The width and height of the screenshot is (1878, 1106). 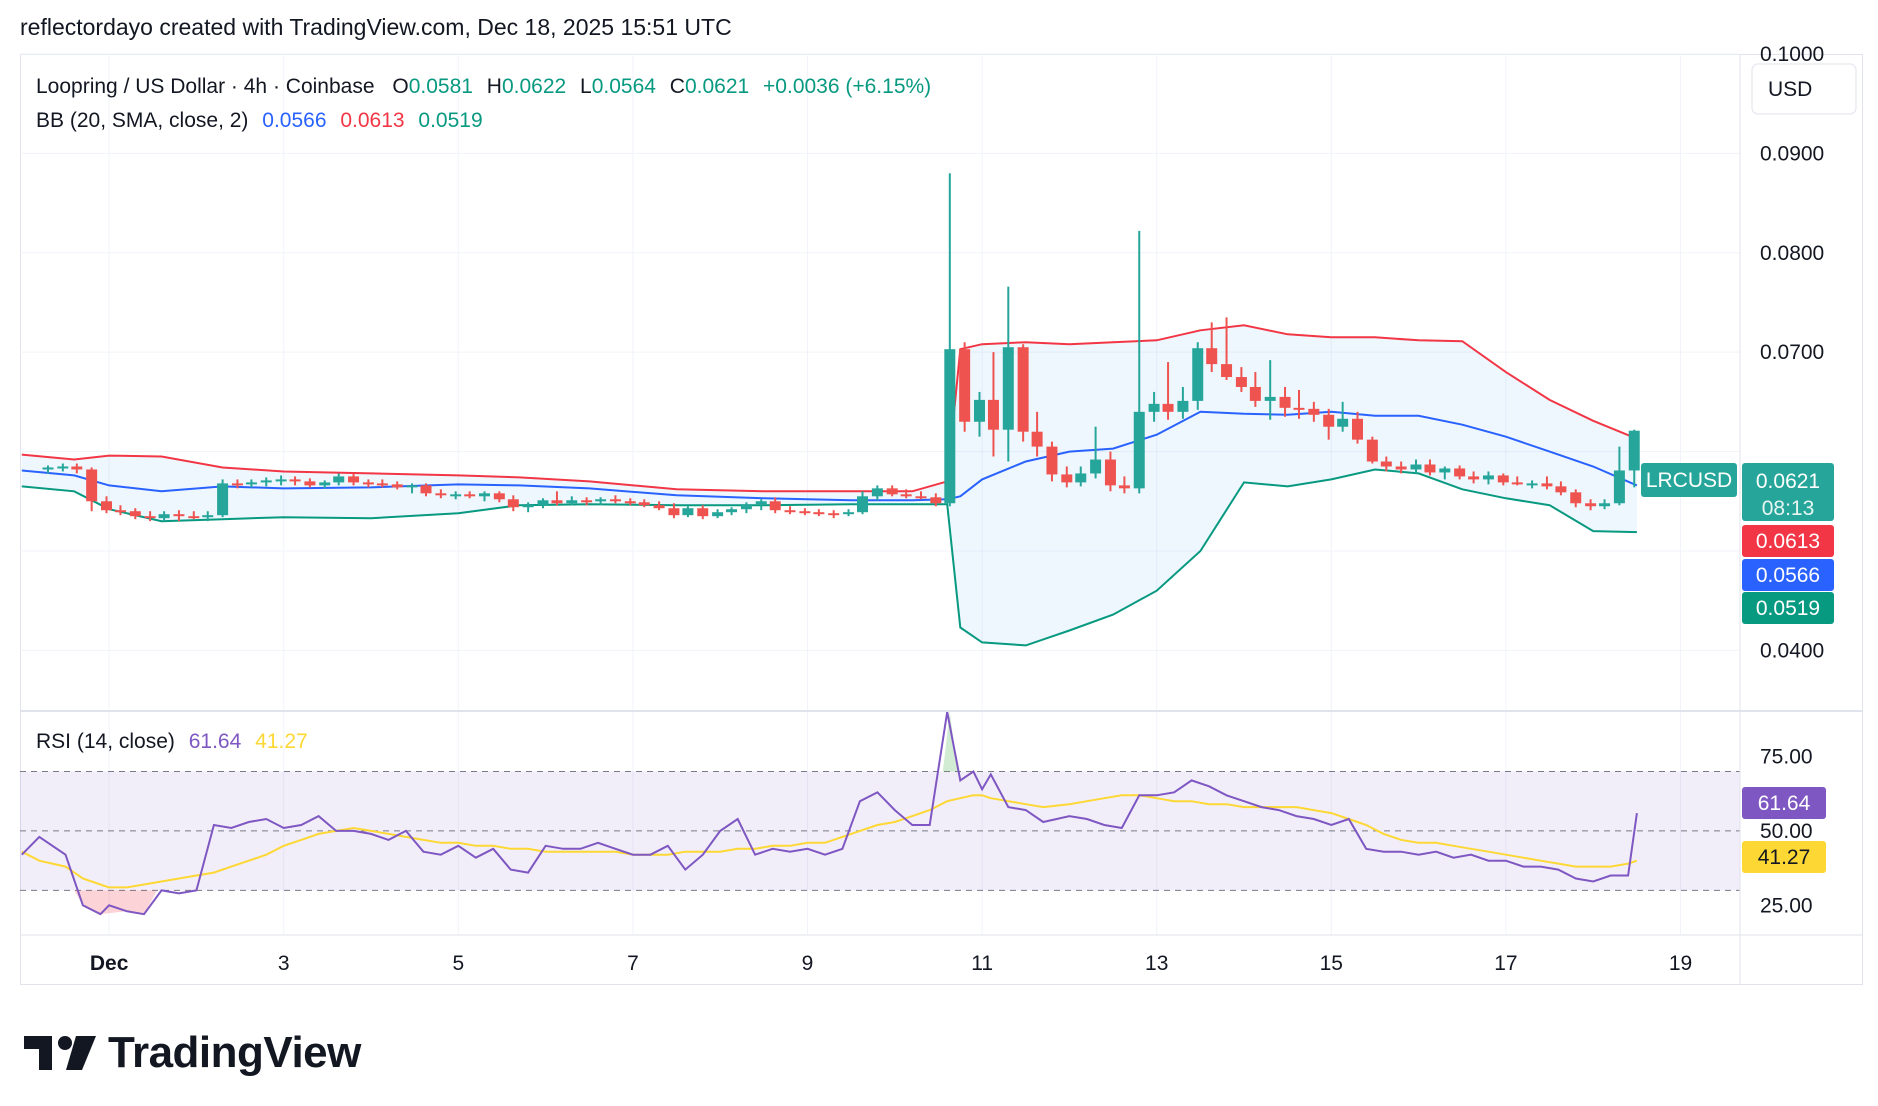 What do you see at coordinates (281, 741) in the screenshot?
I see `rsi-ma-value: 41.27` at bounding box center [281, 741].